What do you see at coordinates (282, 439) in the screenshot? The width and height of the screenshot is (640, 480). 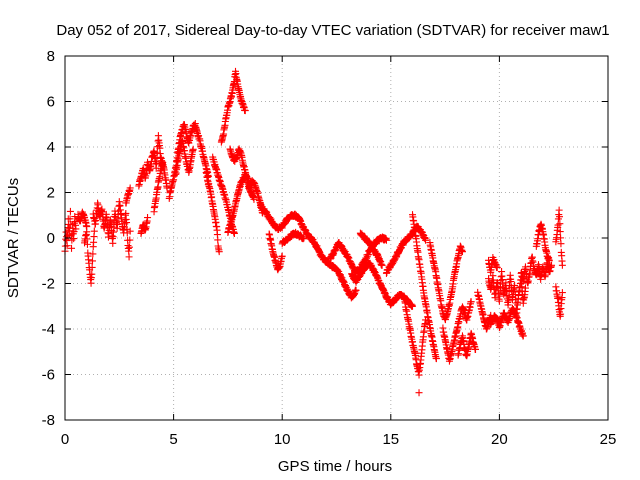 I see `x-tick-label: 10` at bounding box center [282, 439].